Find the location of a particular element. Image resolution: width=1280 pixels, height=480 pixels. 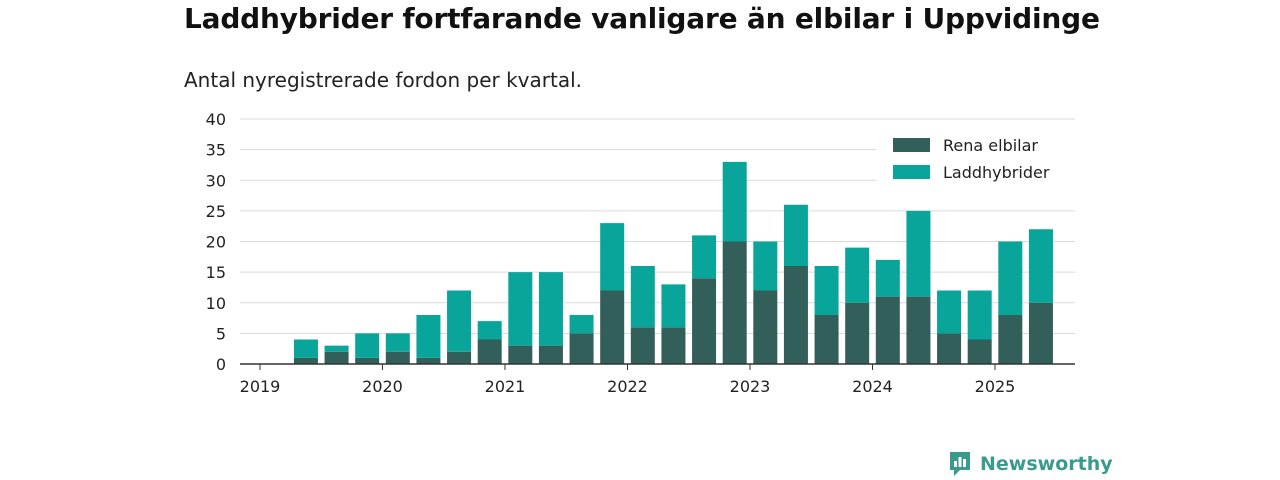

y-tick-label: 30 is located at coordinates (216, 180).